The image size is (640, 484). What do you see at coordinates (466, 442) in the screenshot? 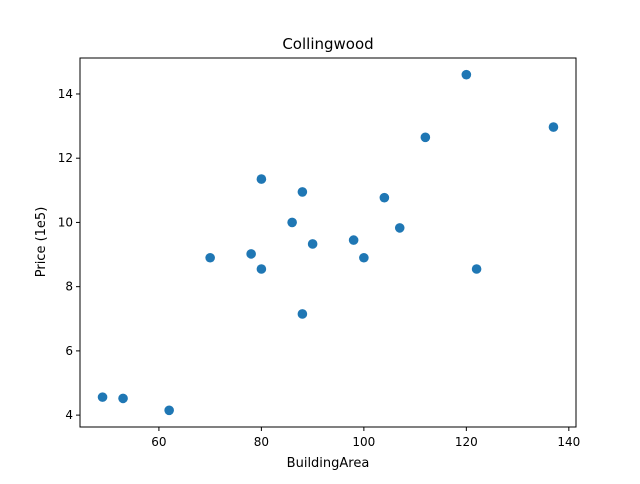
I see `x-tick-label: 120` at bounding box center [466, 442].